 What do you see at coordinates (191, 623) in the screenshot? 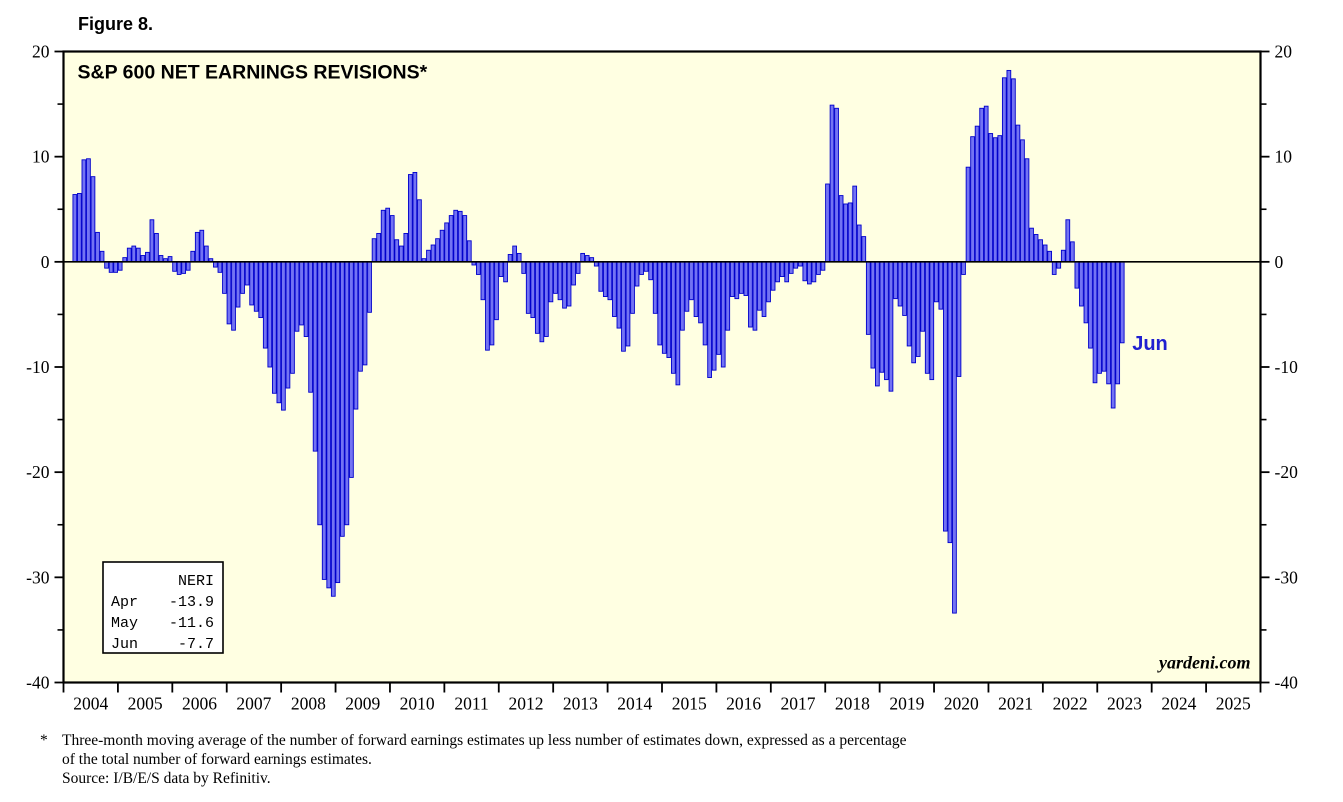
I see `legend-row-value: -11.6` at bounding box center [191, 623].